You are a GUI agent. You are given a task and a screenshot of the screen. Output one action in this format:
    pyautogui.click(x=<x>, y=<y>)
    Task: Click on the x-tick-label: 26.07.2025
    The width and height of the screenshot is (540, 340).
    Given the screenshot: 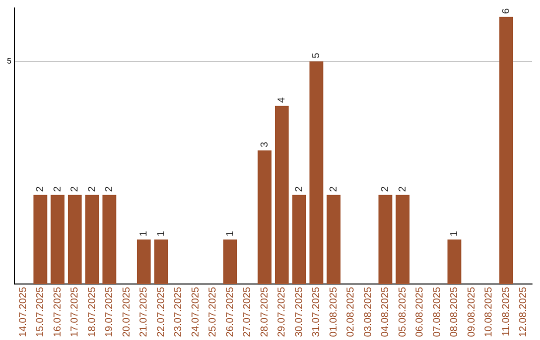 What is the action you would take?
    pyautogui.click(x=230, y=312)
    